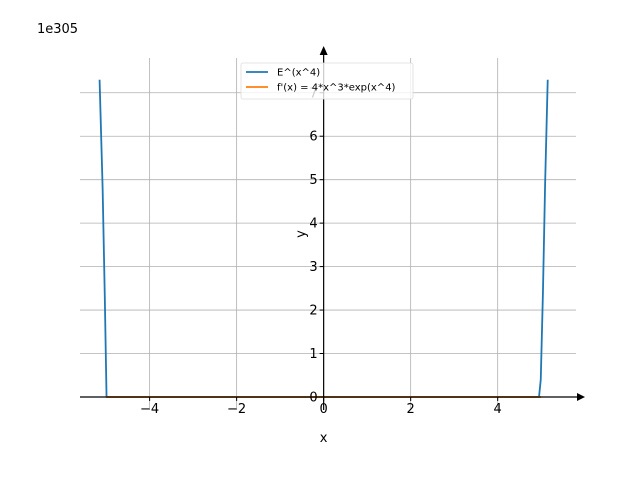  Describe the element at coordinates (57, 29) in the screenshot. I see `y-offset-text: 1e305` at that location.